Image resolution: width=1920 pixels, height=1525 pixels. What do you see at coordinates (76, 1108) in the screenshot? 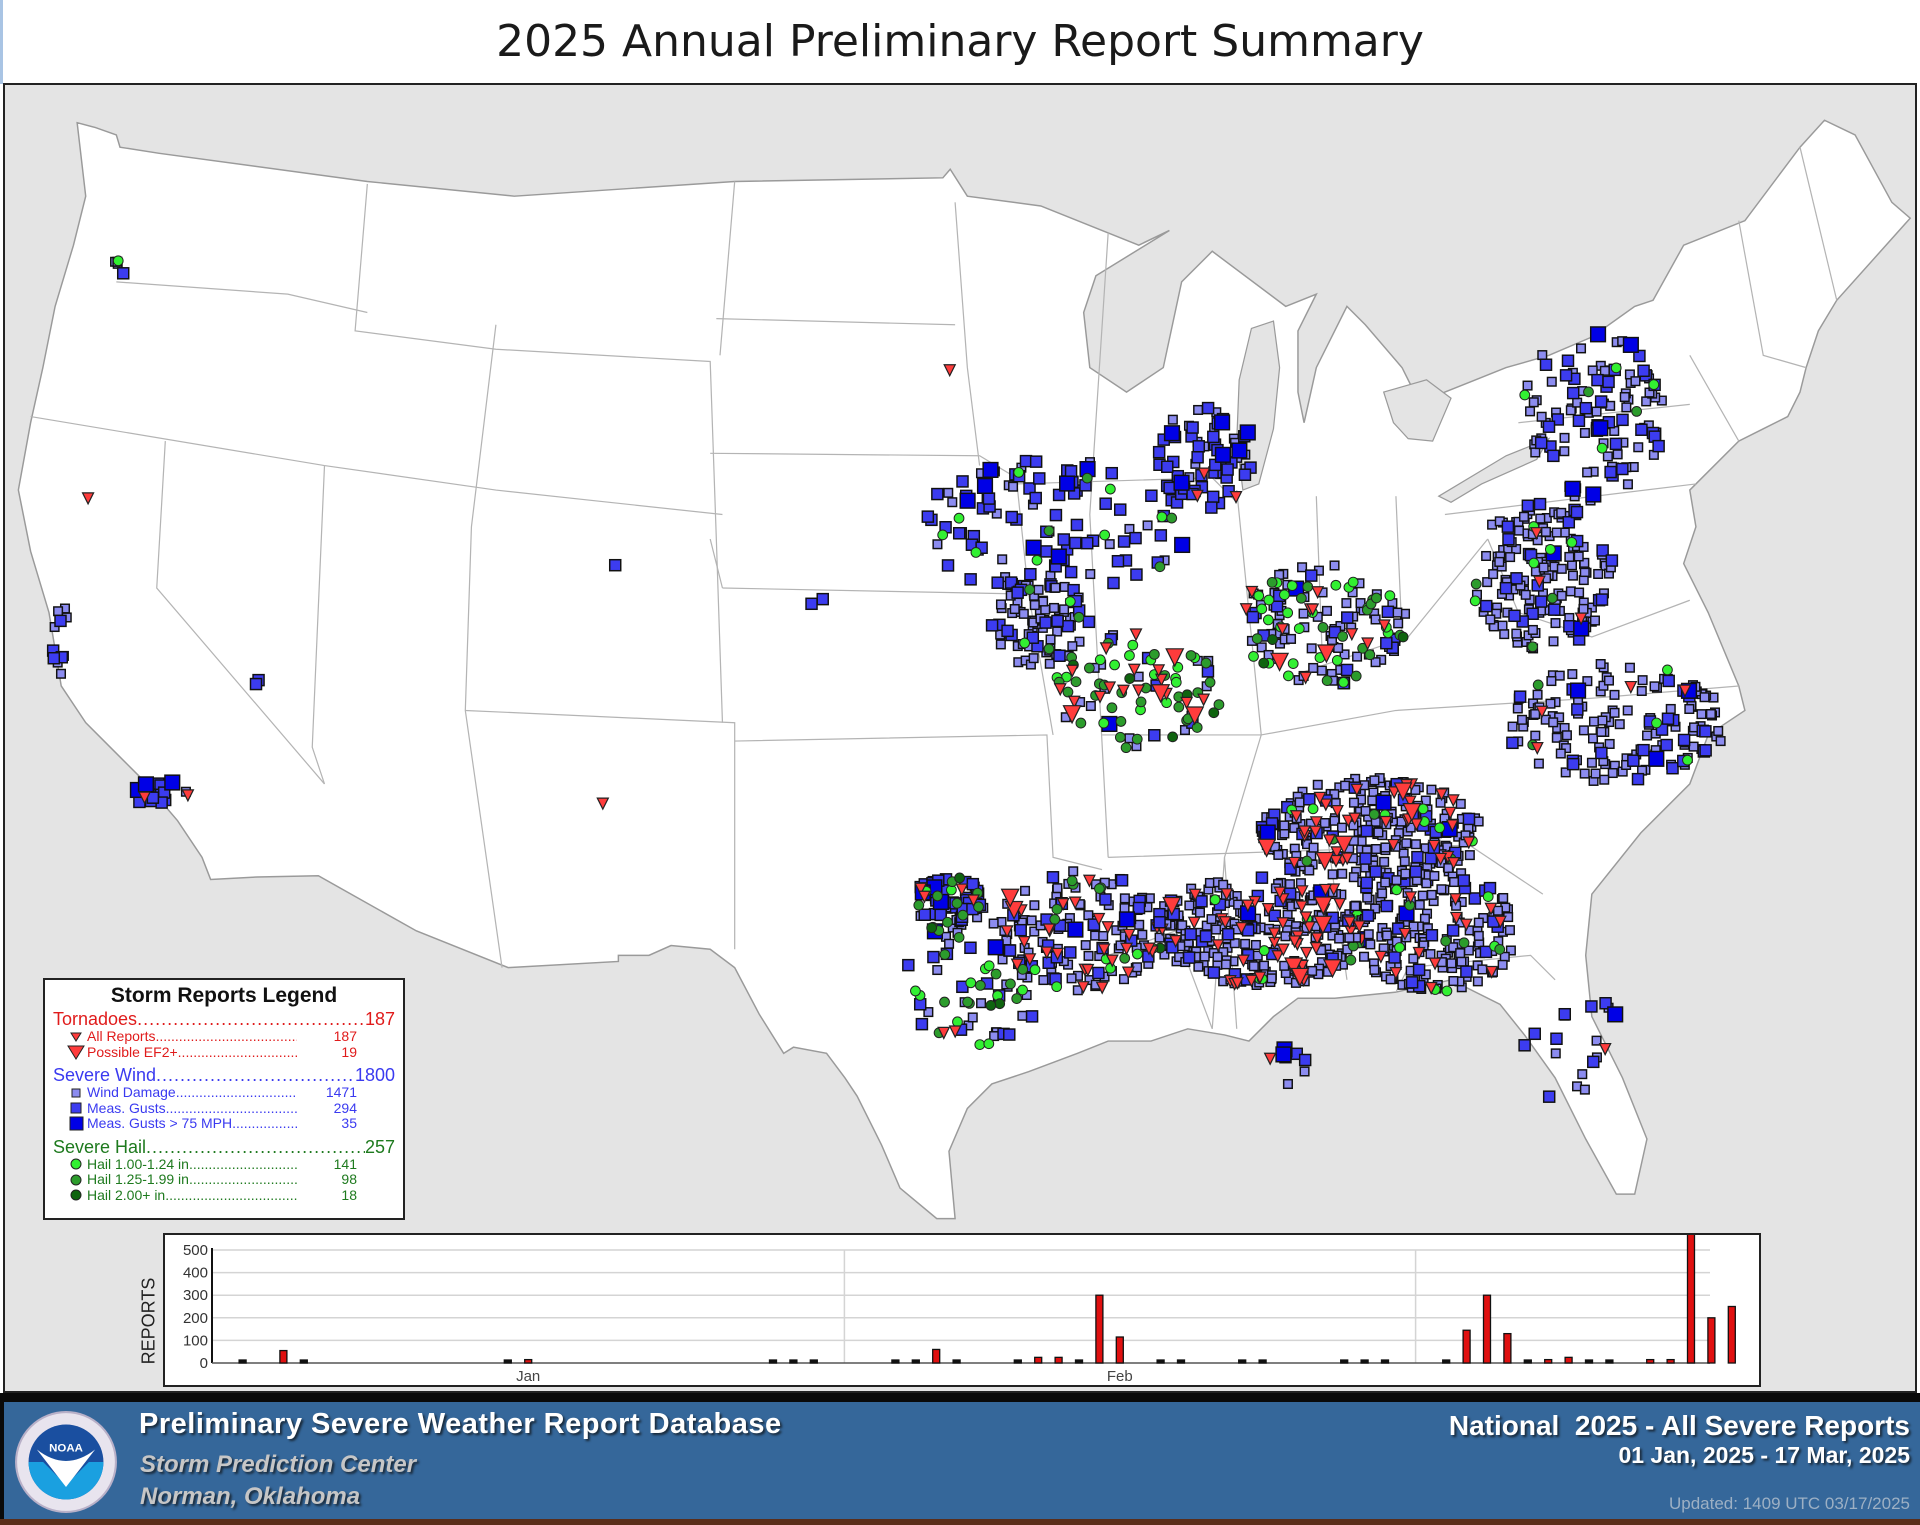
I see `measured-gust-square-icon` at bounding box center [76, 1108].